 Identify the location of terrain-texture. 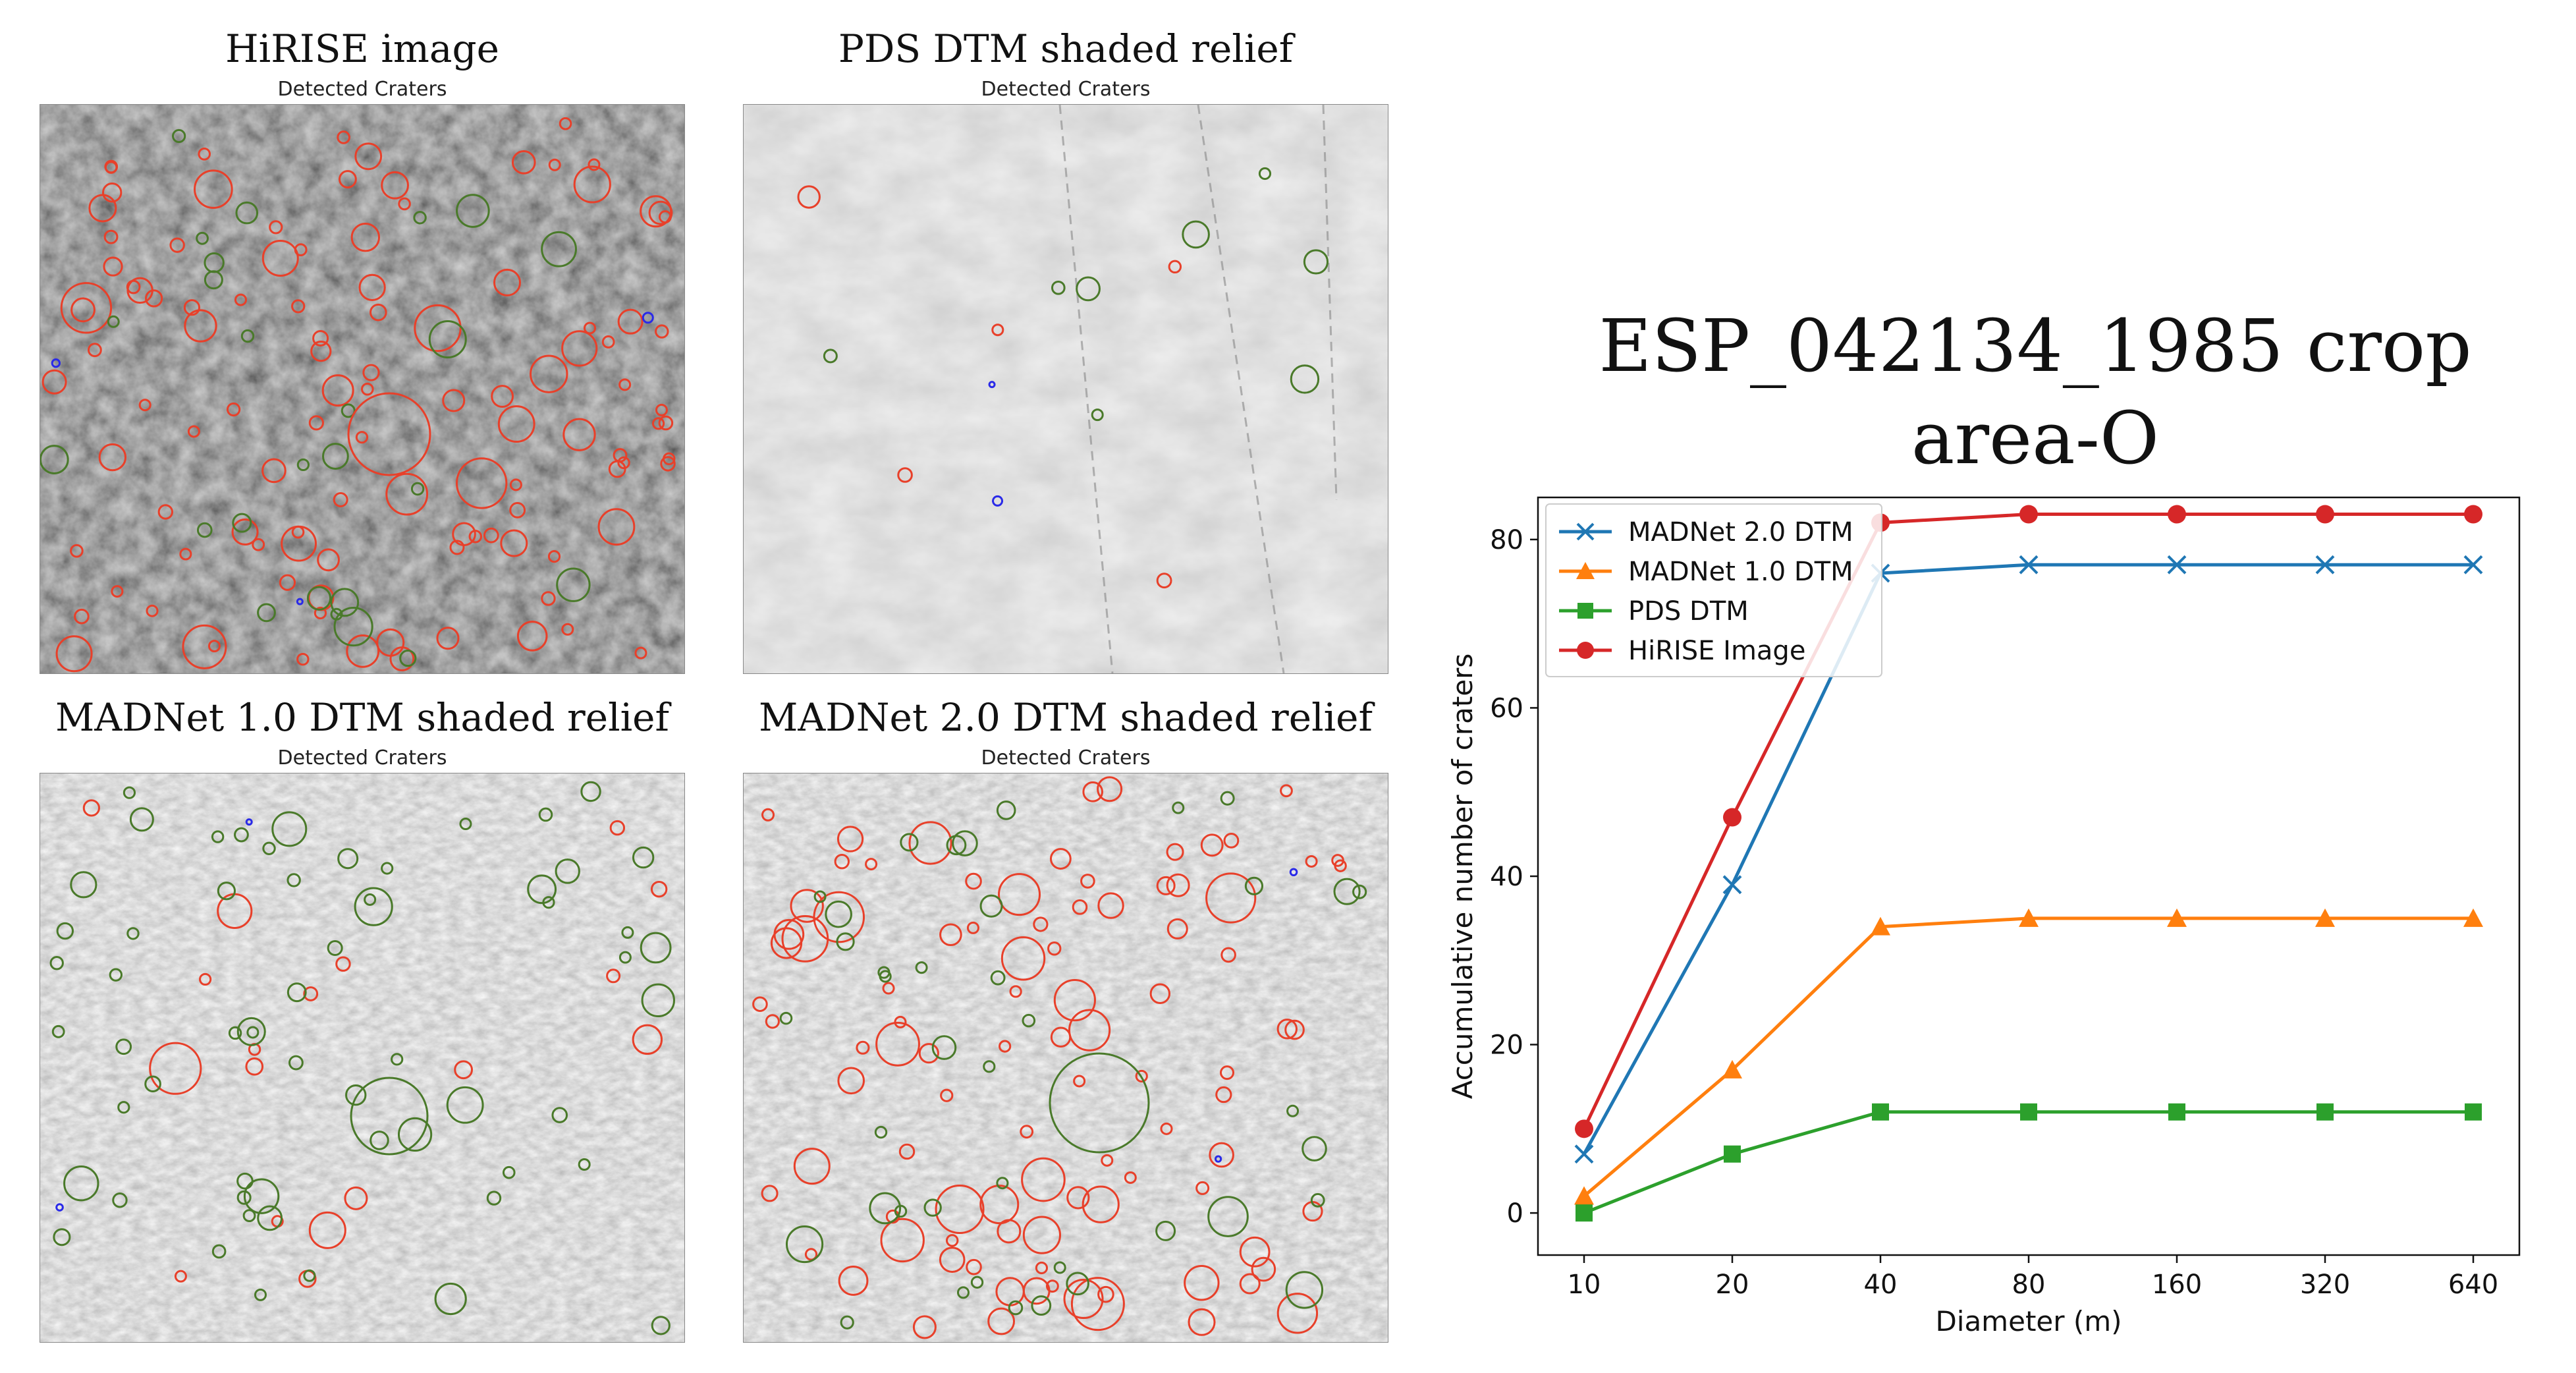
(1066, 1057).